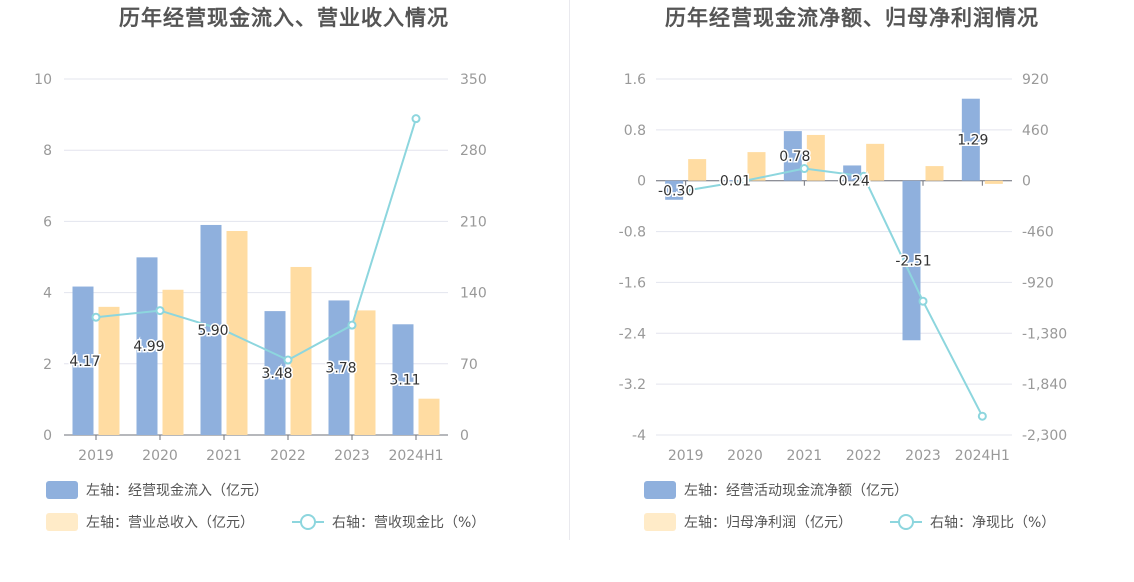 The width and height of the screenshot is (1134, 582). I want to click on legend-item-line: 右轴：营收现金比（%）, so click(388, 522).